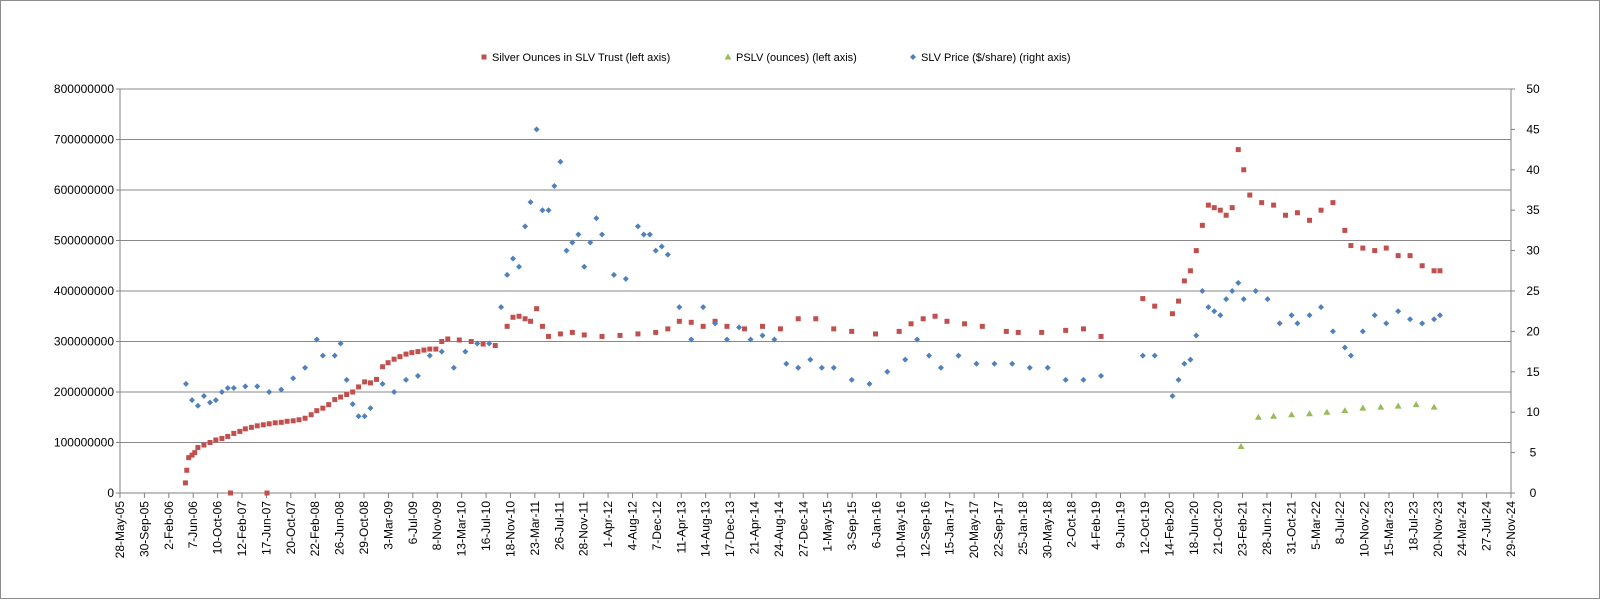 This screenshot has height=600, width=1600. I want to click on legend-label: SLV Price ($/share) (right axis), so click(996, 58).